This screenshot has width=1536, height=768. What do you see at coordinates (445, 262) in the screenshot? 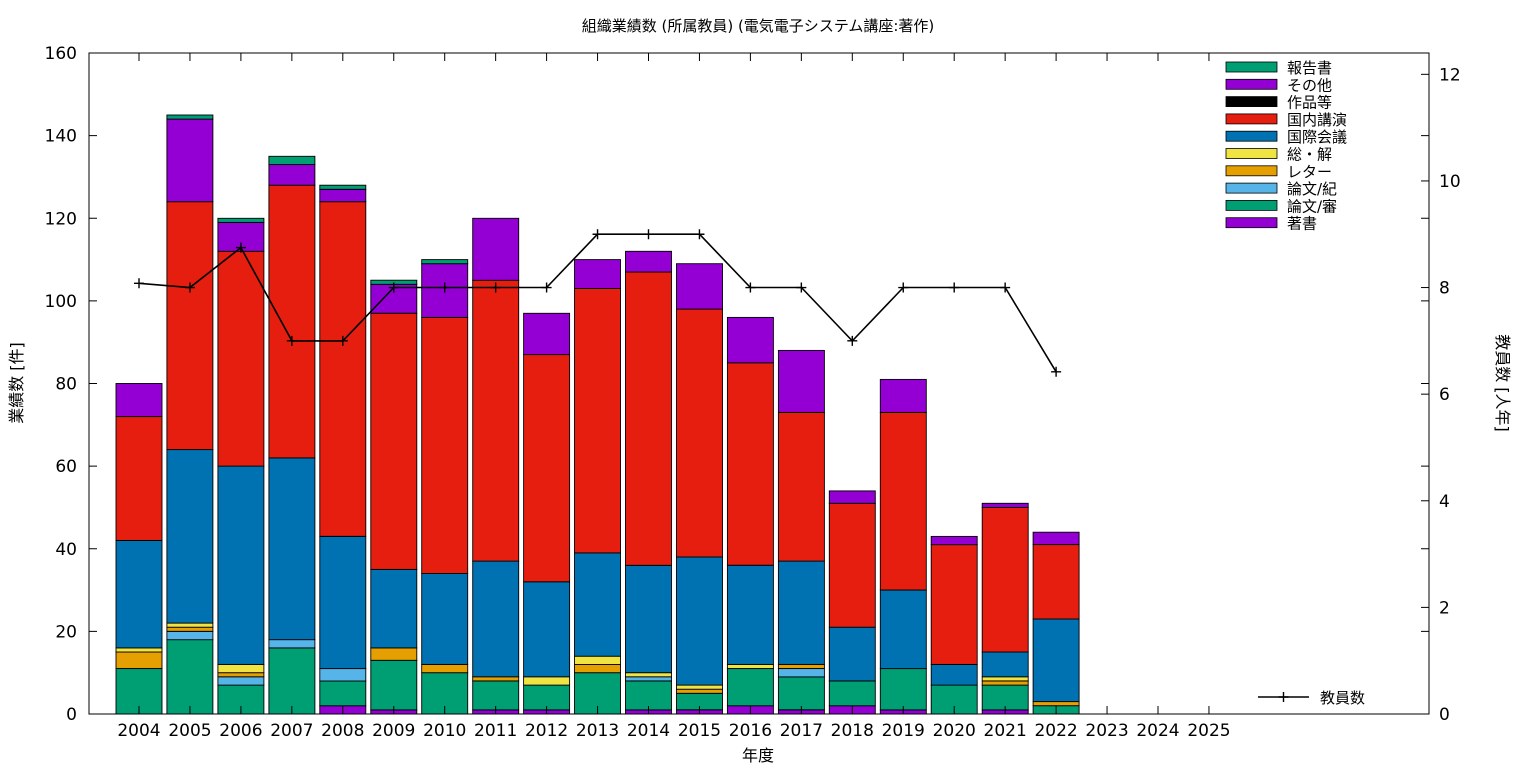
I see `bar-segment-2010-s9` at bounding box center [445, 262].